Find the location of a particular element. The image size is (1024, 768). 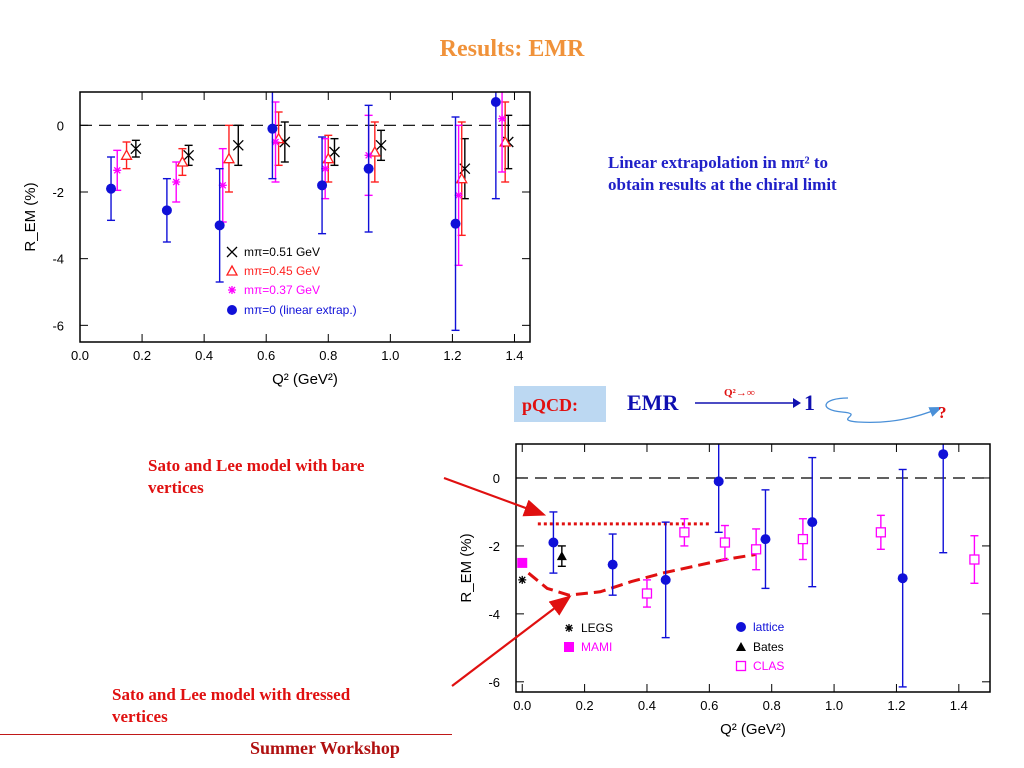

explanation-line-1: Linear extrapolation in mπ² to is located at coordinates (718, 162).